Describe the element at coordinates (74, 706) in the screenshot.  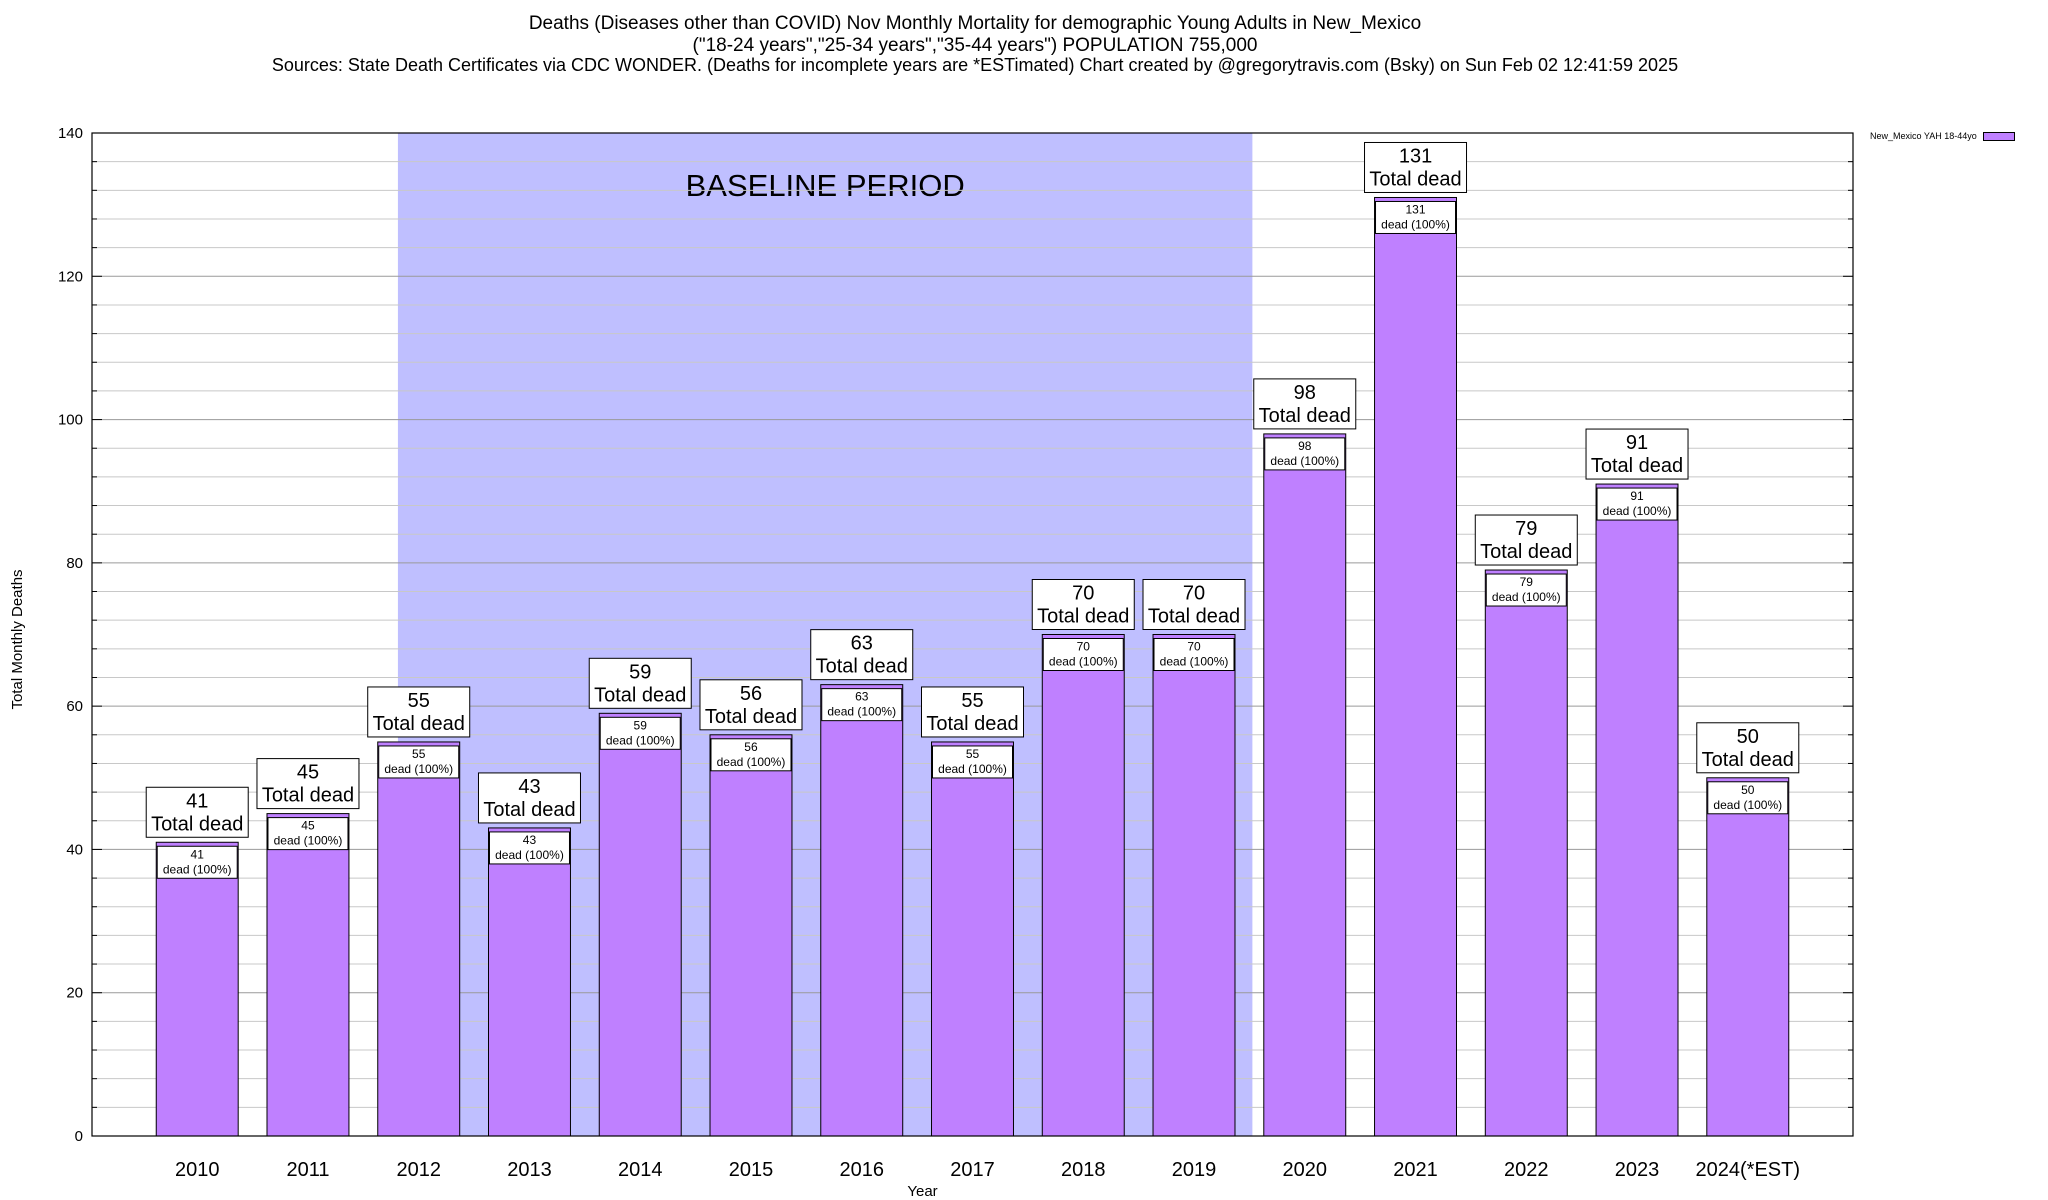
I see `y-tick-label: 60` at that location.